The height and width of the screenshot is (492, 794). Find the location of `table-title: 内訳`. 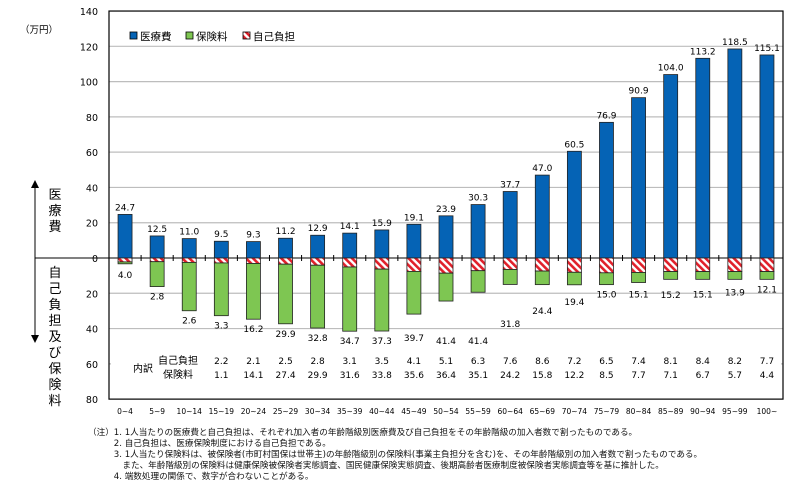

table-title: 内訳 is located at coordinates (143, 368).